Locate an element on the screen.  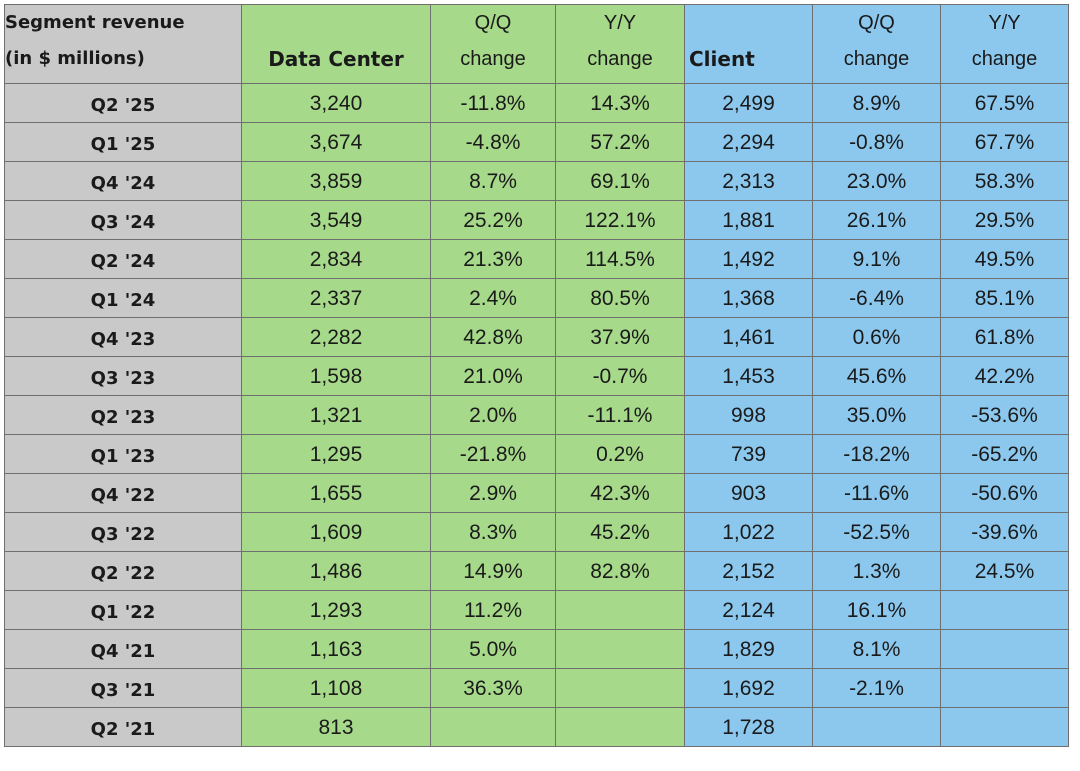
quarter-cell: Q3 '21 is located at coordinates (123, 688).